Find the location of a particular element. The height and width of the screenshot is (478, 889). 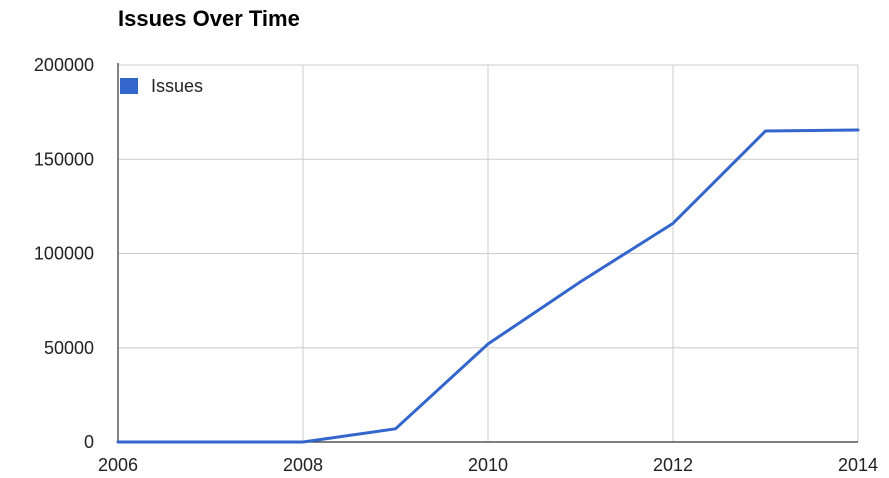

x-tick-label-2010: 2010 is located at coordinates (488, 465).